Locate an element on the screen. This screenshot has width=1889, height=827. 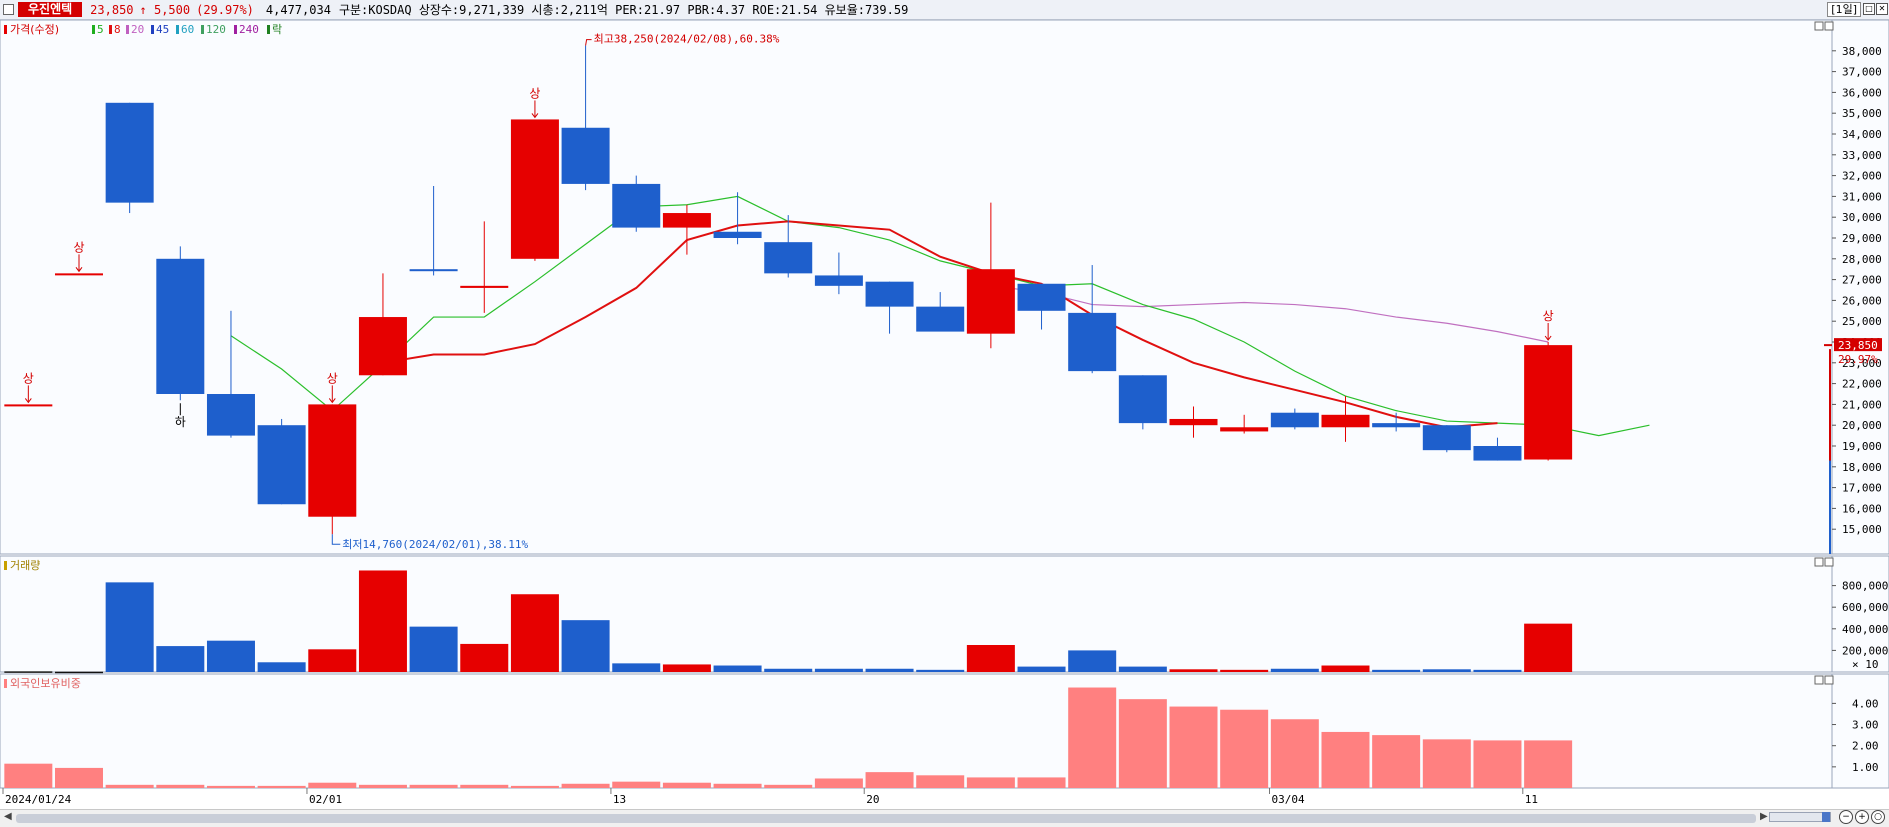
high-annotation: 최고38,250(2024/02/08),60.38% is located at coordinates (687, 39).